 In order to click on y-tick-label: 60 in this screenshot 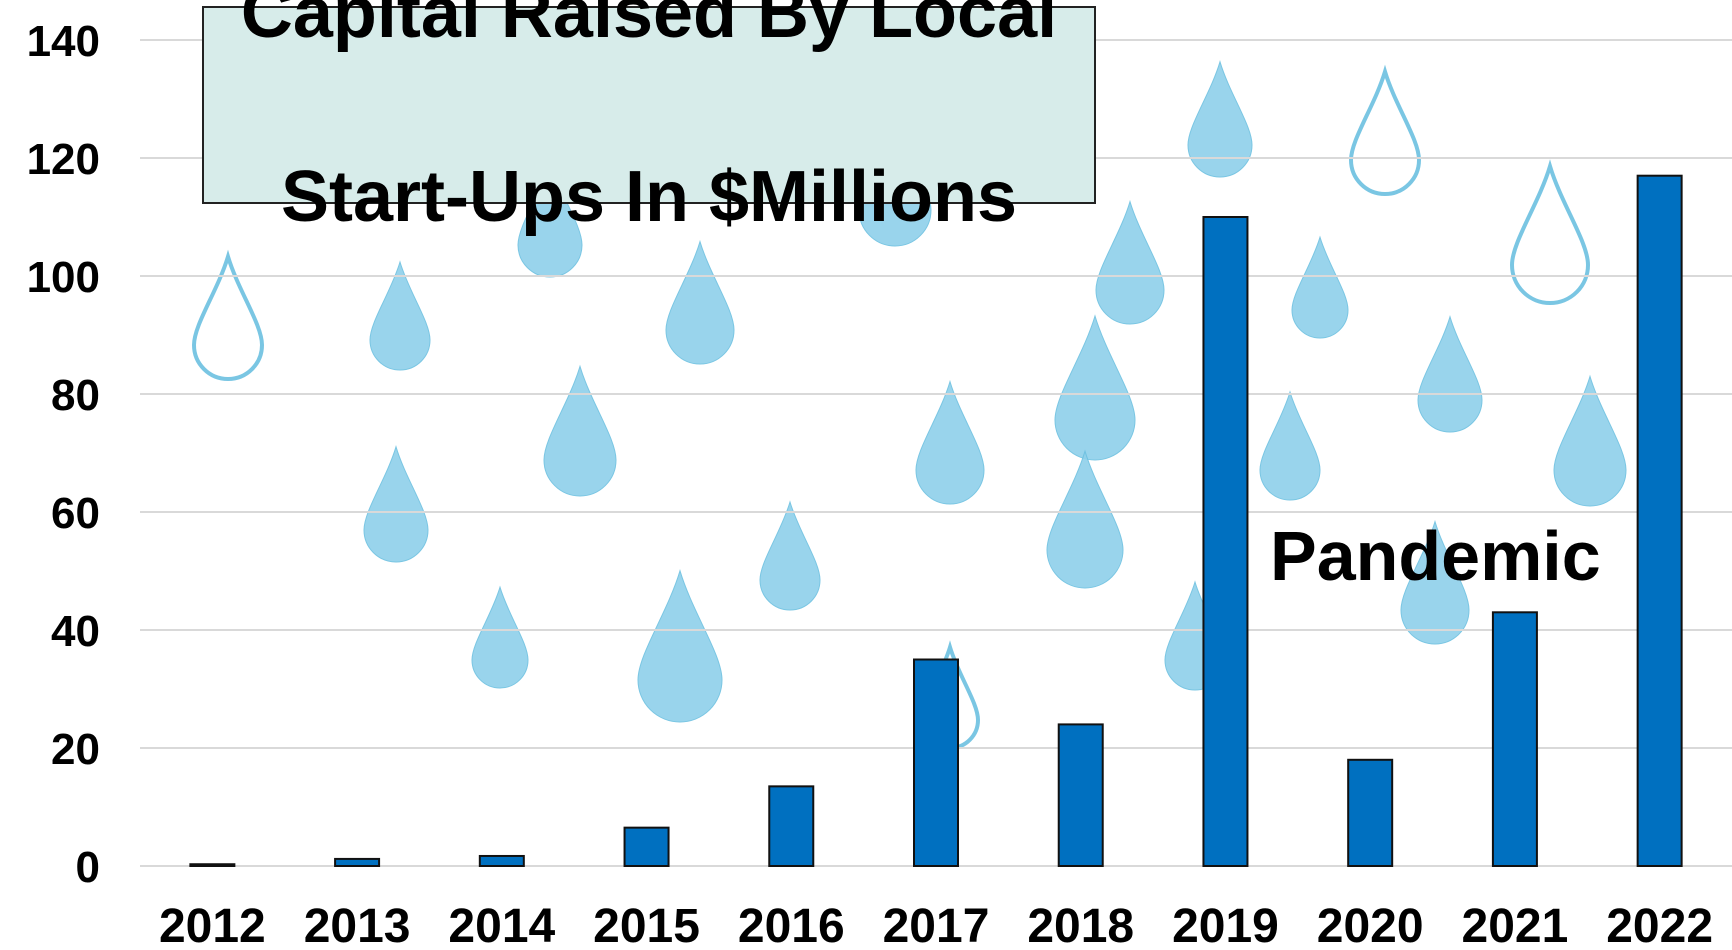, I will do `click(75, 513)`.